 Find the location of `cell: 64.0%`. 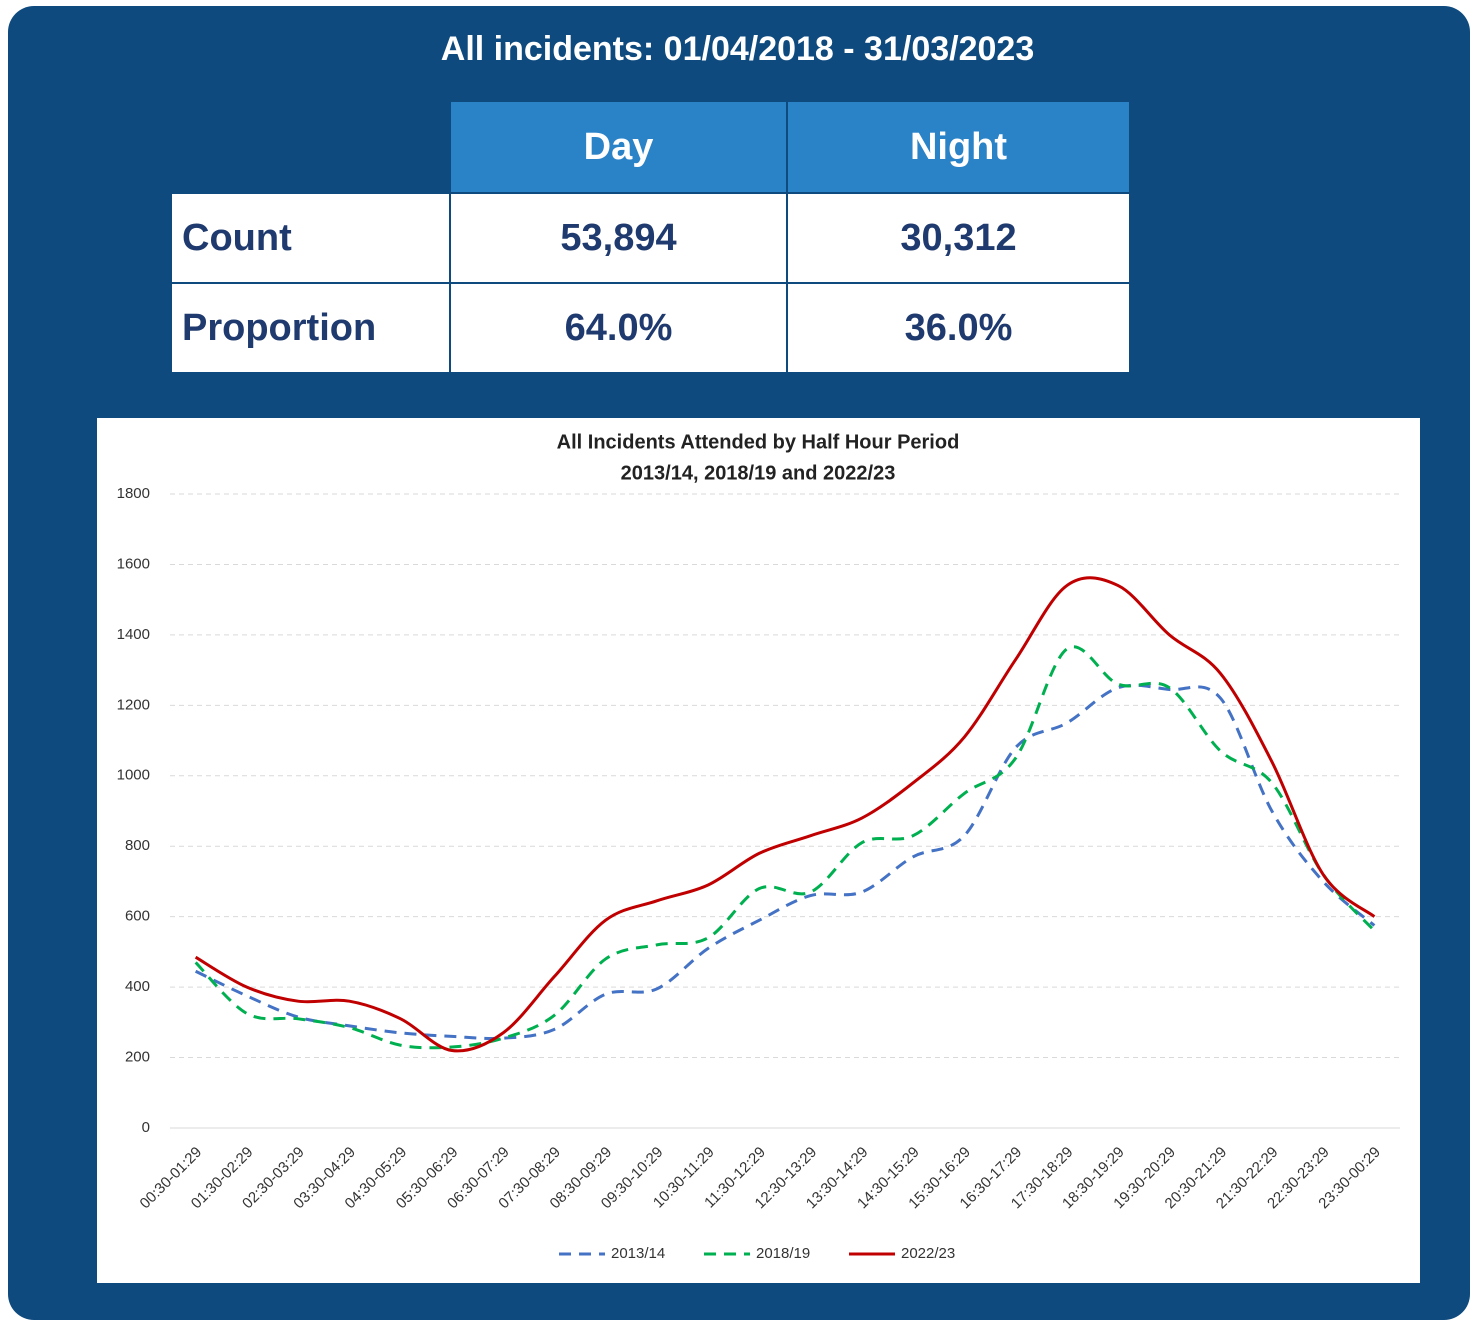

cell: 64.0% is located at coordinates (618, 328).